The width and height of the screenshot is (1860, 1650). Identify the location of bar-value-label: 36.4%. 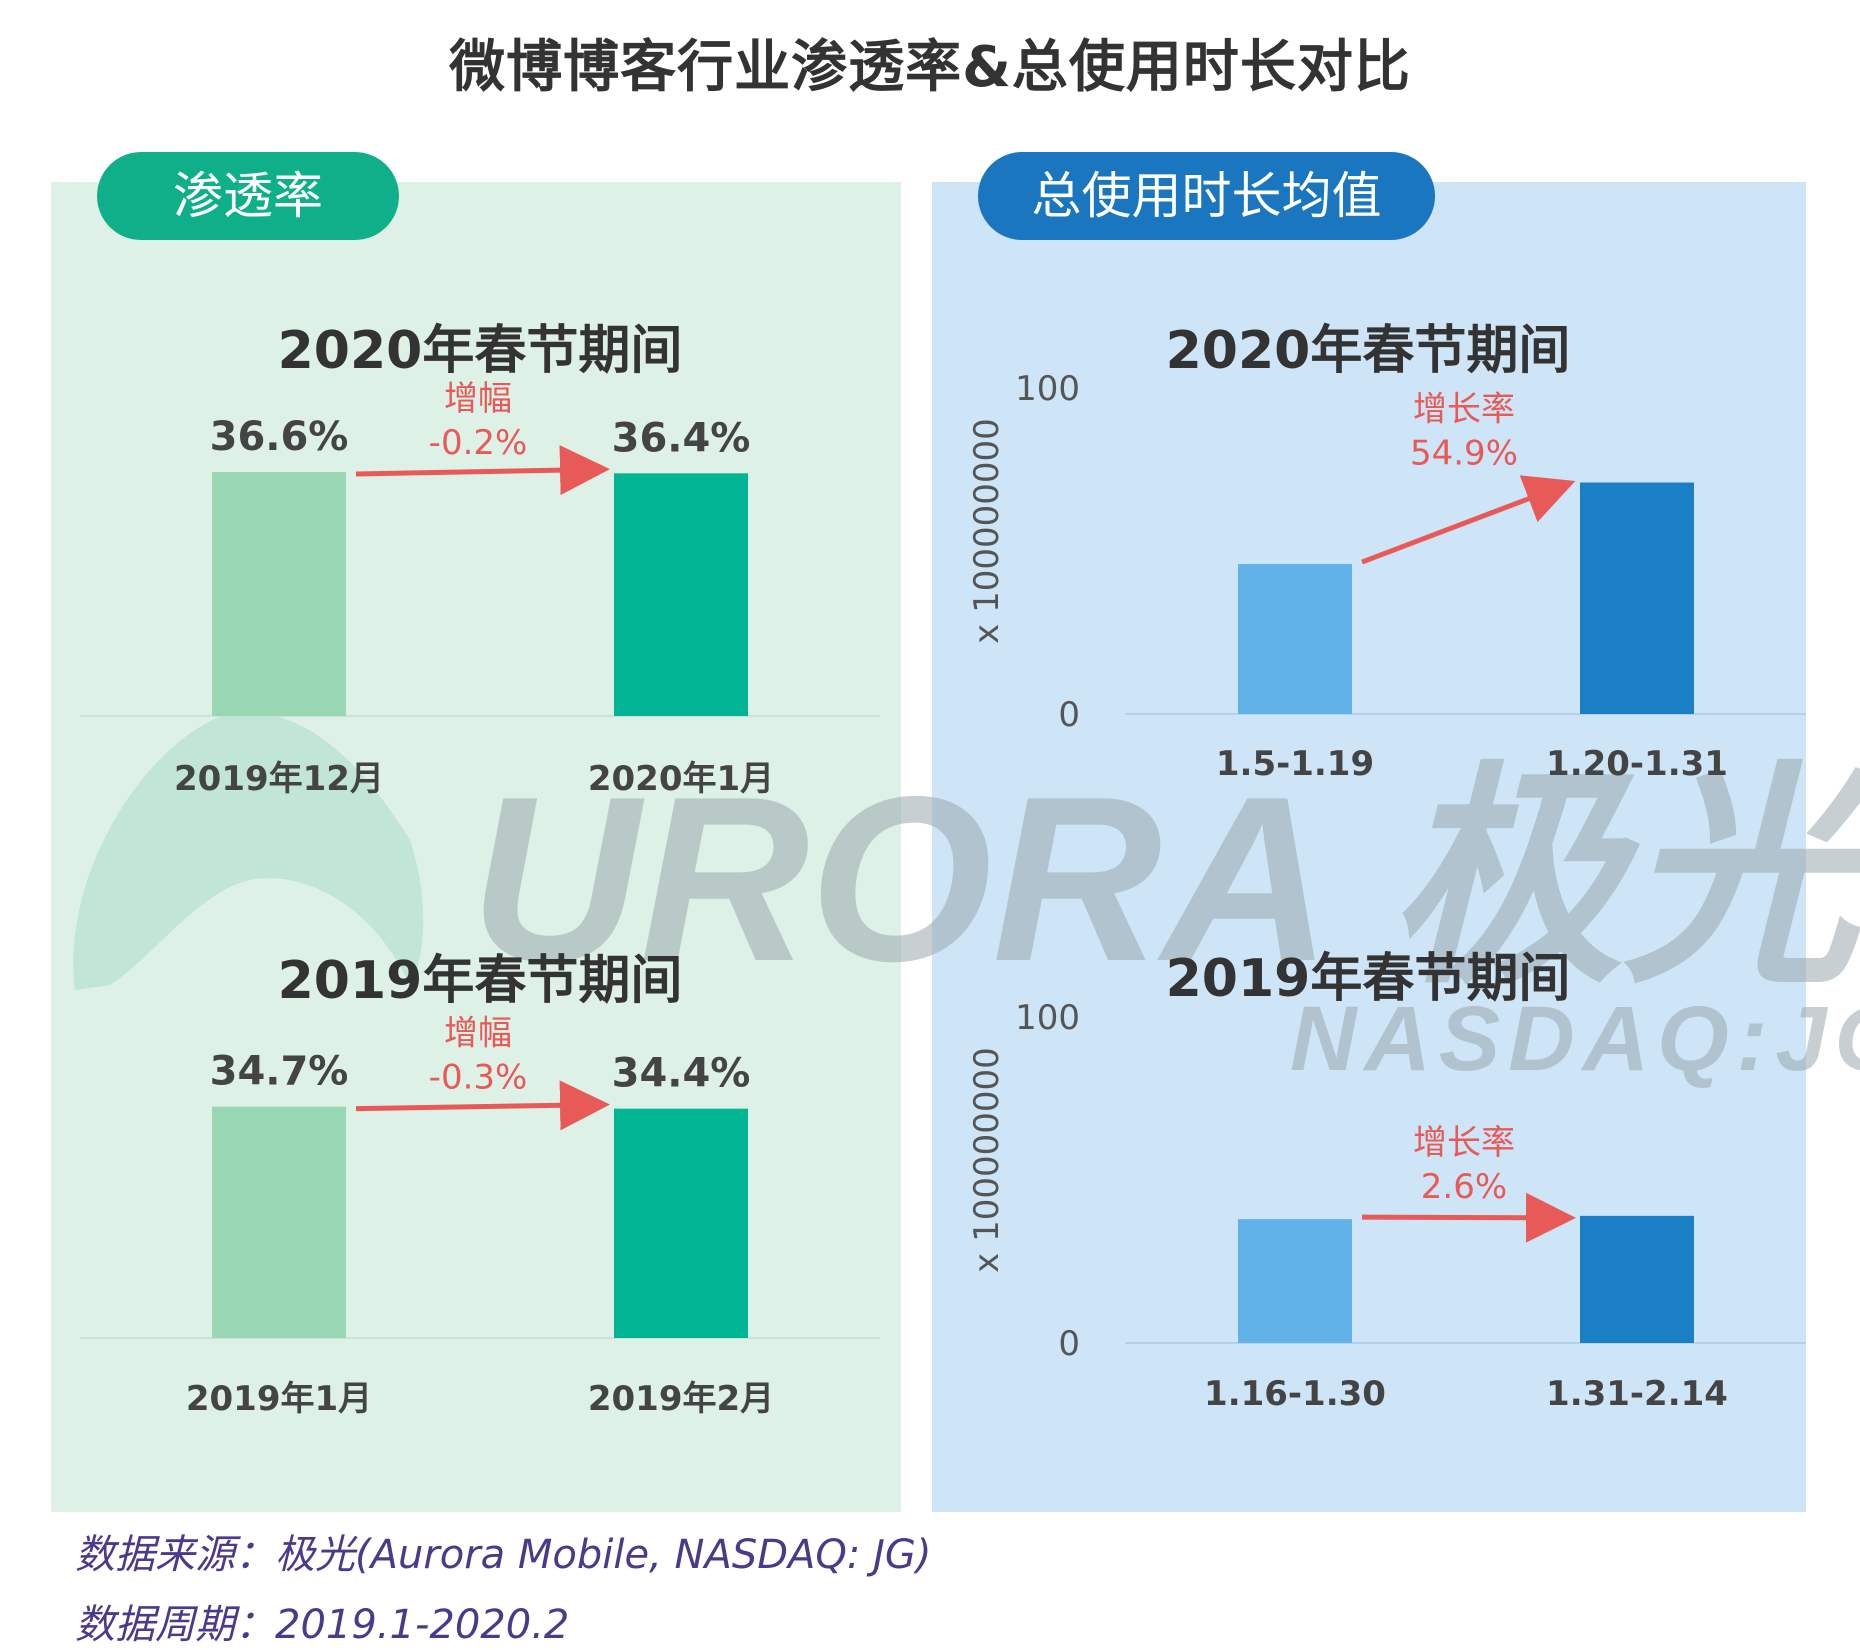
(681, 438).